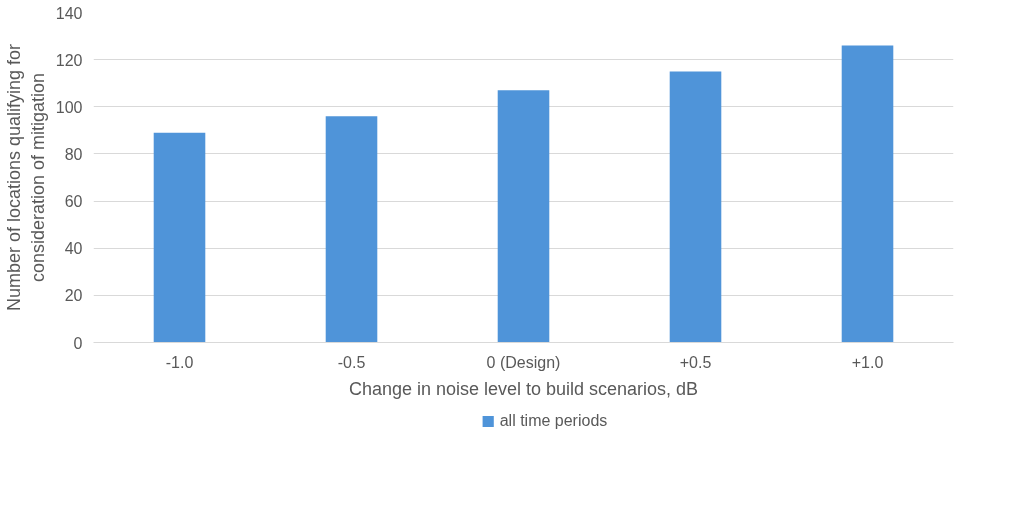  I want to click on y-tick-label: 20, so click(73, 296).